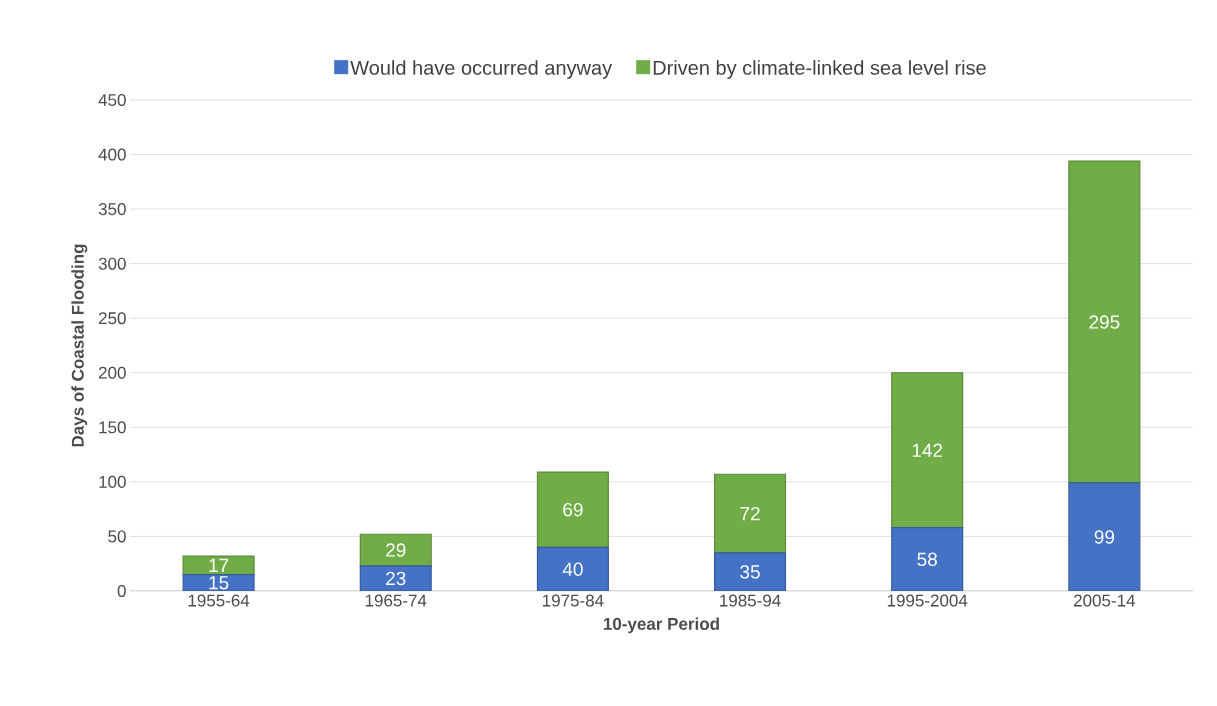 The image size is (1217, 706). Describe the element at coordinates (112, 481) in the screenshot. I see `y-tick-label: 100` at that location.